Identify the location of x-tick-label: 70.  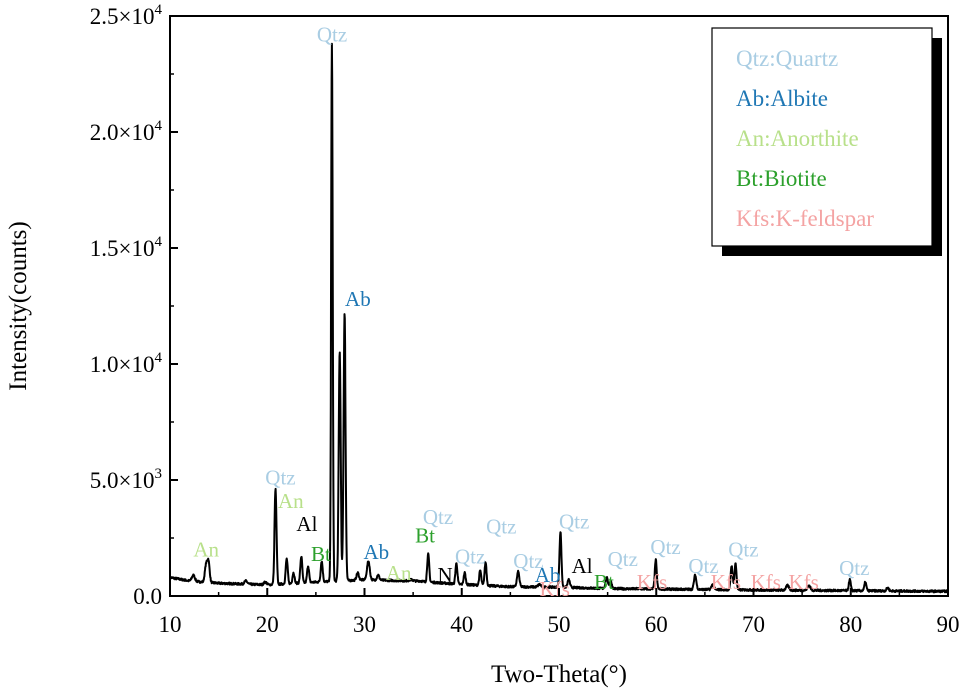
(753, 624).